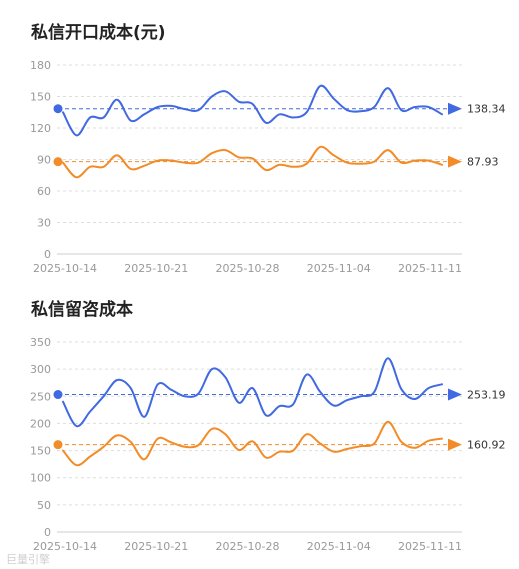 This screenshot has width=519, height=569. I want to click on series-blue: 138.34, so click(279, 110).